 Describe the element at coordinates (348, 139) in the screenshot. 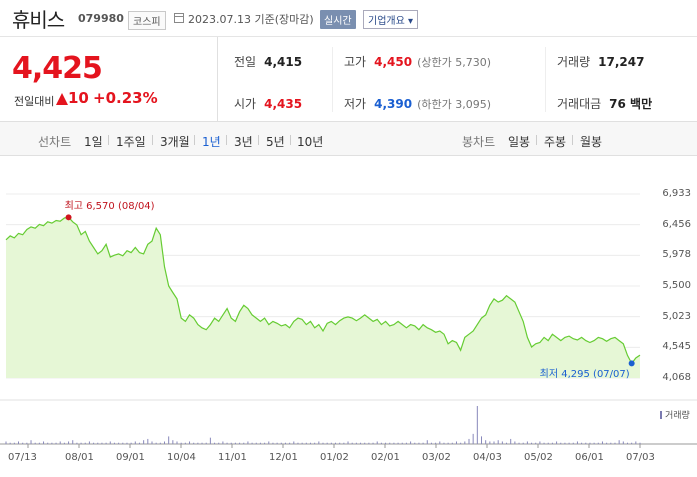

I see `period-selector: 선차트 1일 1주일 3개월 1년 3년 5년 10년 봉차트 일봉 주봉 월봉` at that location.